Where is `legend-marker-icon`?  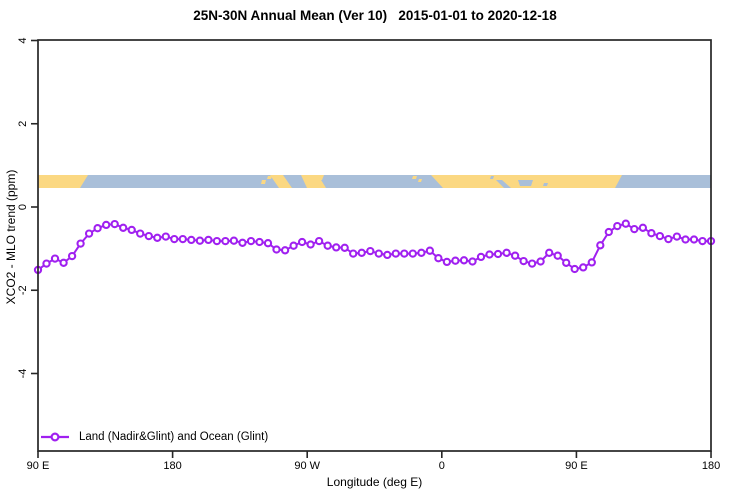
legend-marker-icon is located at coordinates (55, 437).